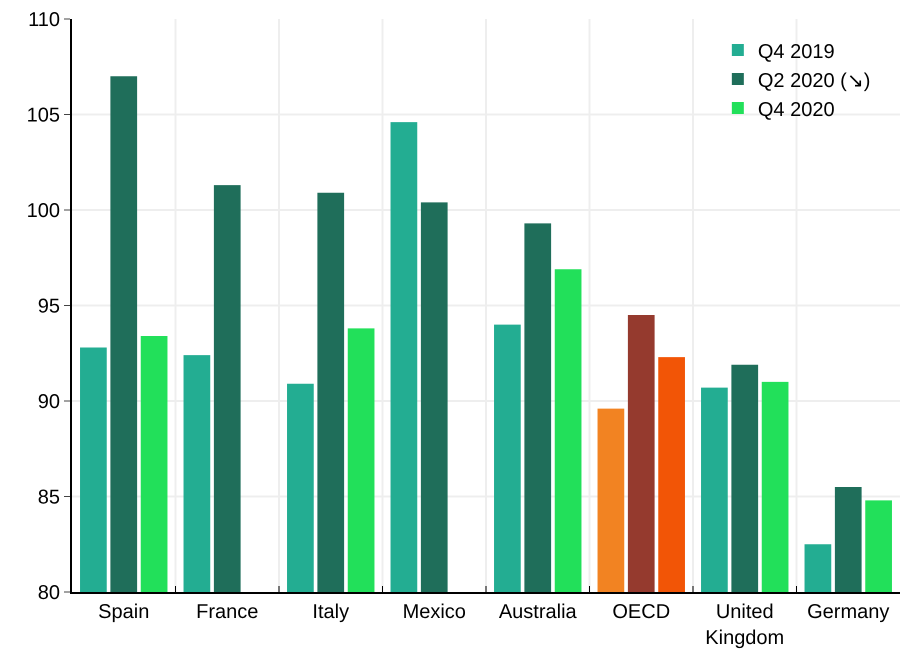 This screenshot has width=904, height=661. Describe the element at coordinates (641, 612) in the screenshot. I see `x-tick-label: OECD` at that location.